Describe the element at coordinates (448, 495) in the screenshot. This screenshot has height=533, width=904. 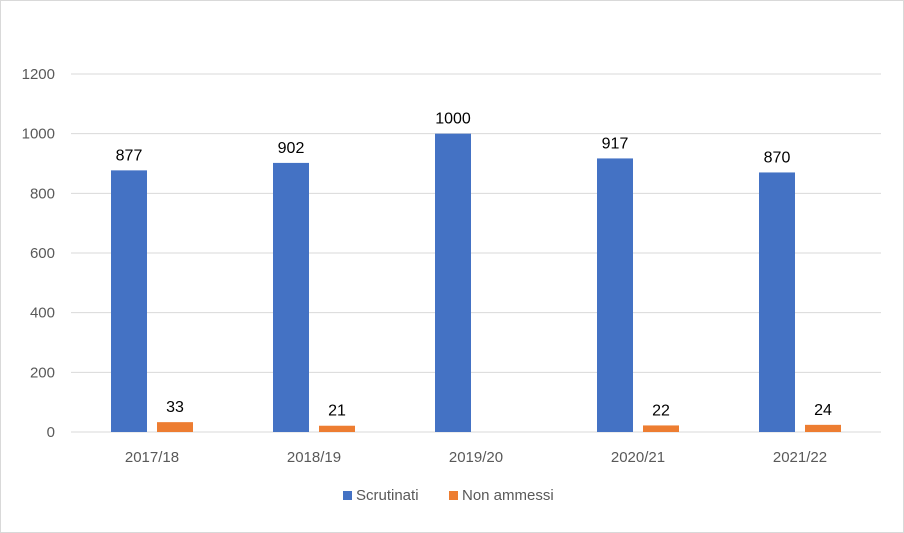
I see `legend: Scrutinati Non ammessi` at that location.